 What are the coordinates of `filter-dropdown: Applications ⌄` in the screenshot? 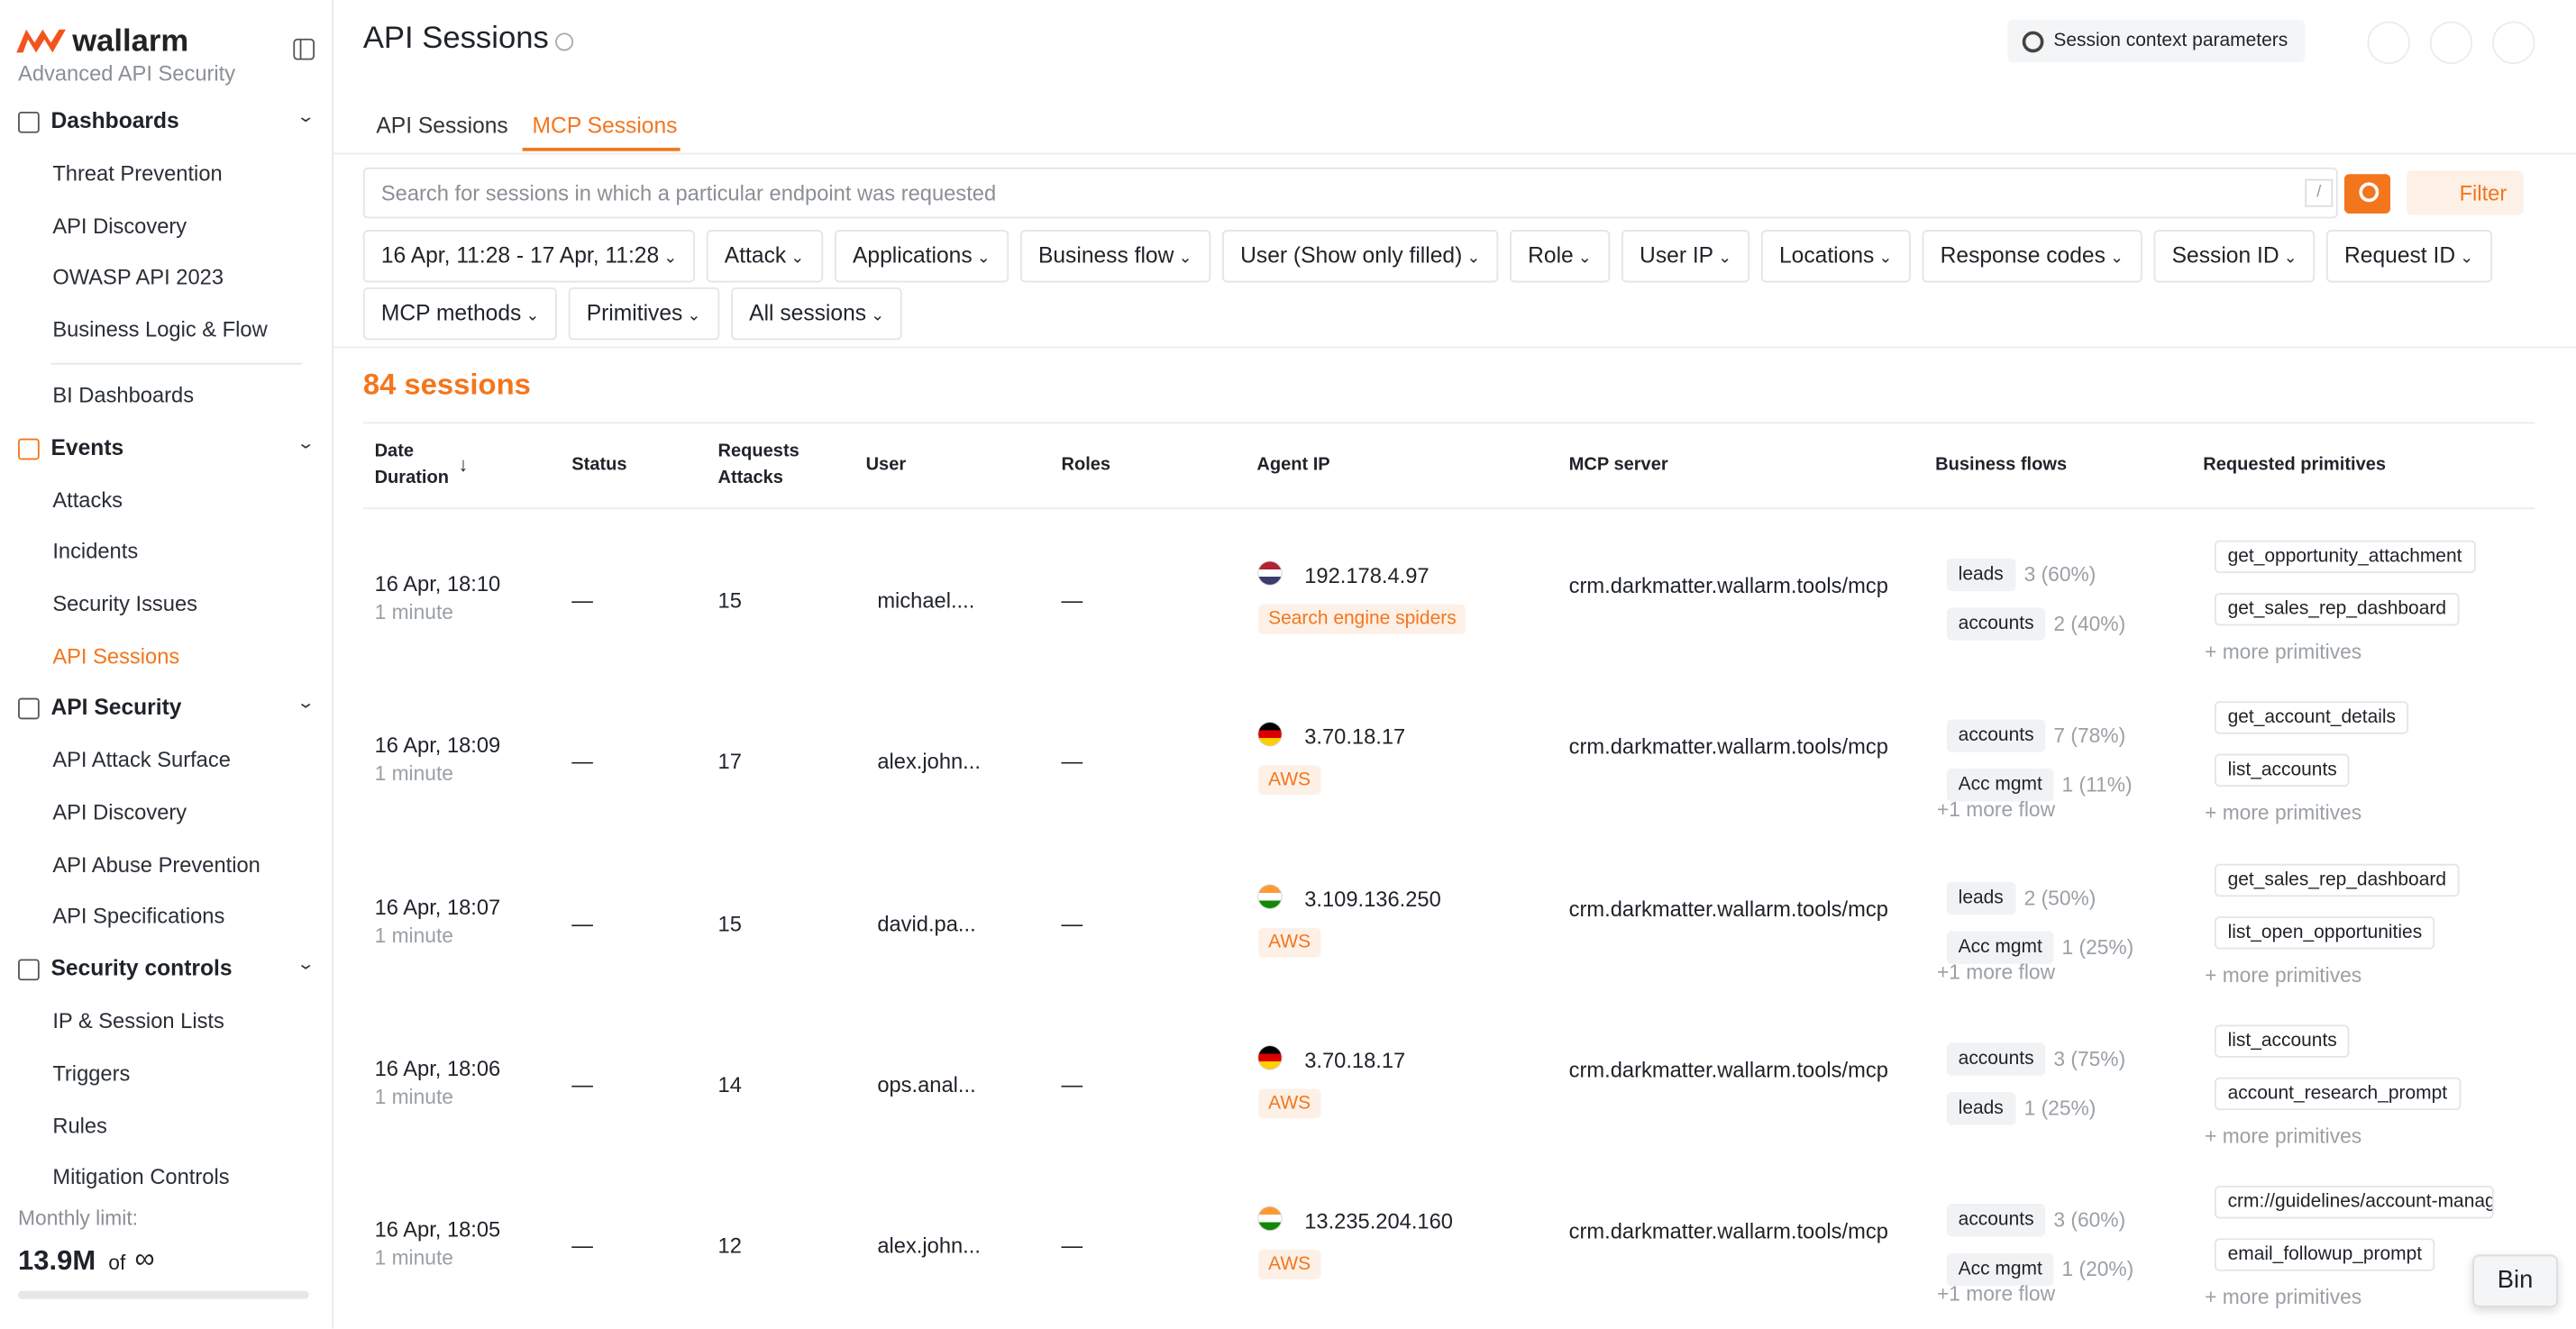 It's located at (921, 256).